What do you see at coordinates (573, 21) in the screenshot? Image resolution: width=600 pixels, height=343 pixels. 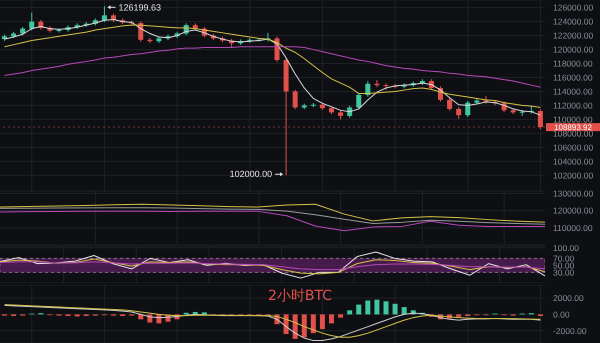 I see `y-tick-label: 124000.00` at bounding box center [573, 21].